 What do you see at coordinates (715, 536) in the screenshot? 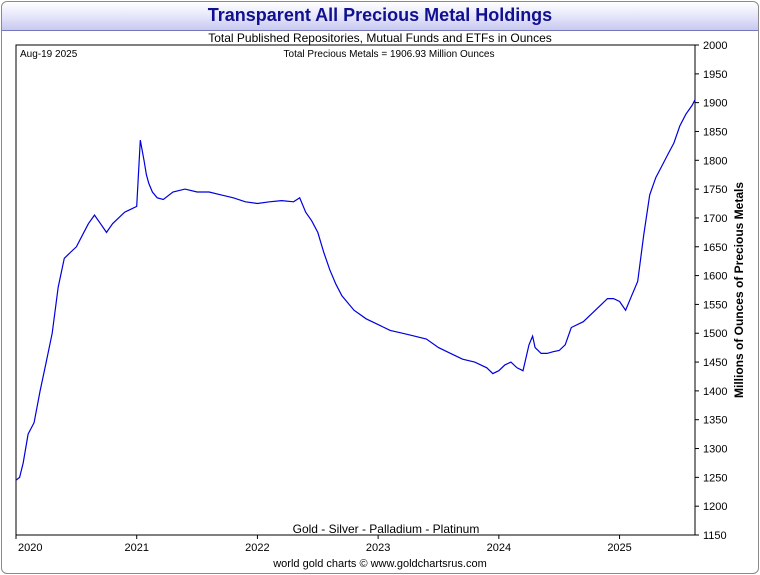
I see `y-tick-label: 1150` at bounding box center [715, 536].